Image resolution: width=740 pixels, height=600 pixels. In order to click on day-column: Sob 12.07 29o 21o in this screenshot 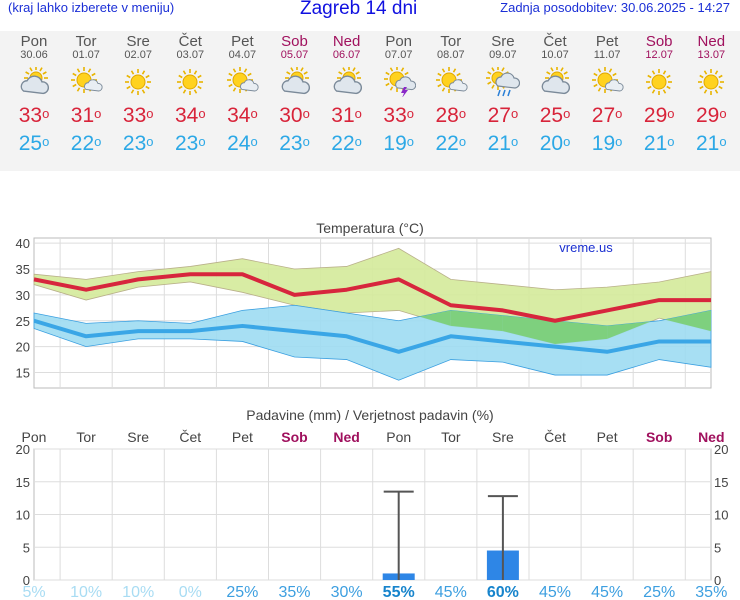, I will do `click(659, 94)`.